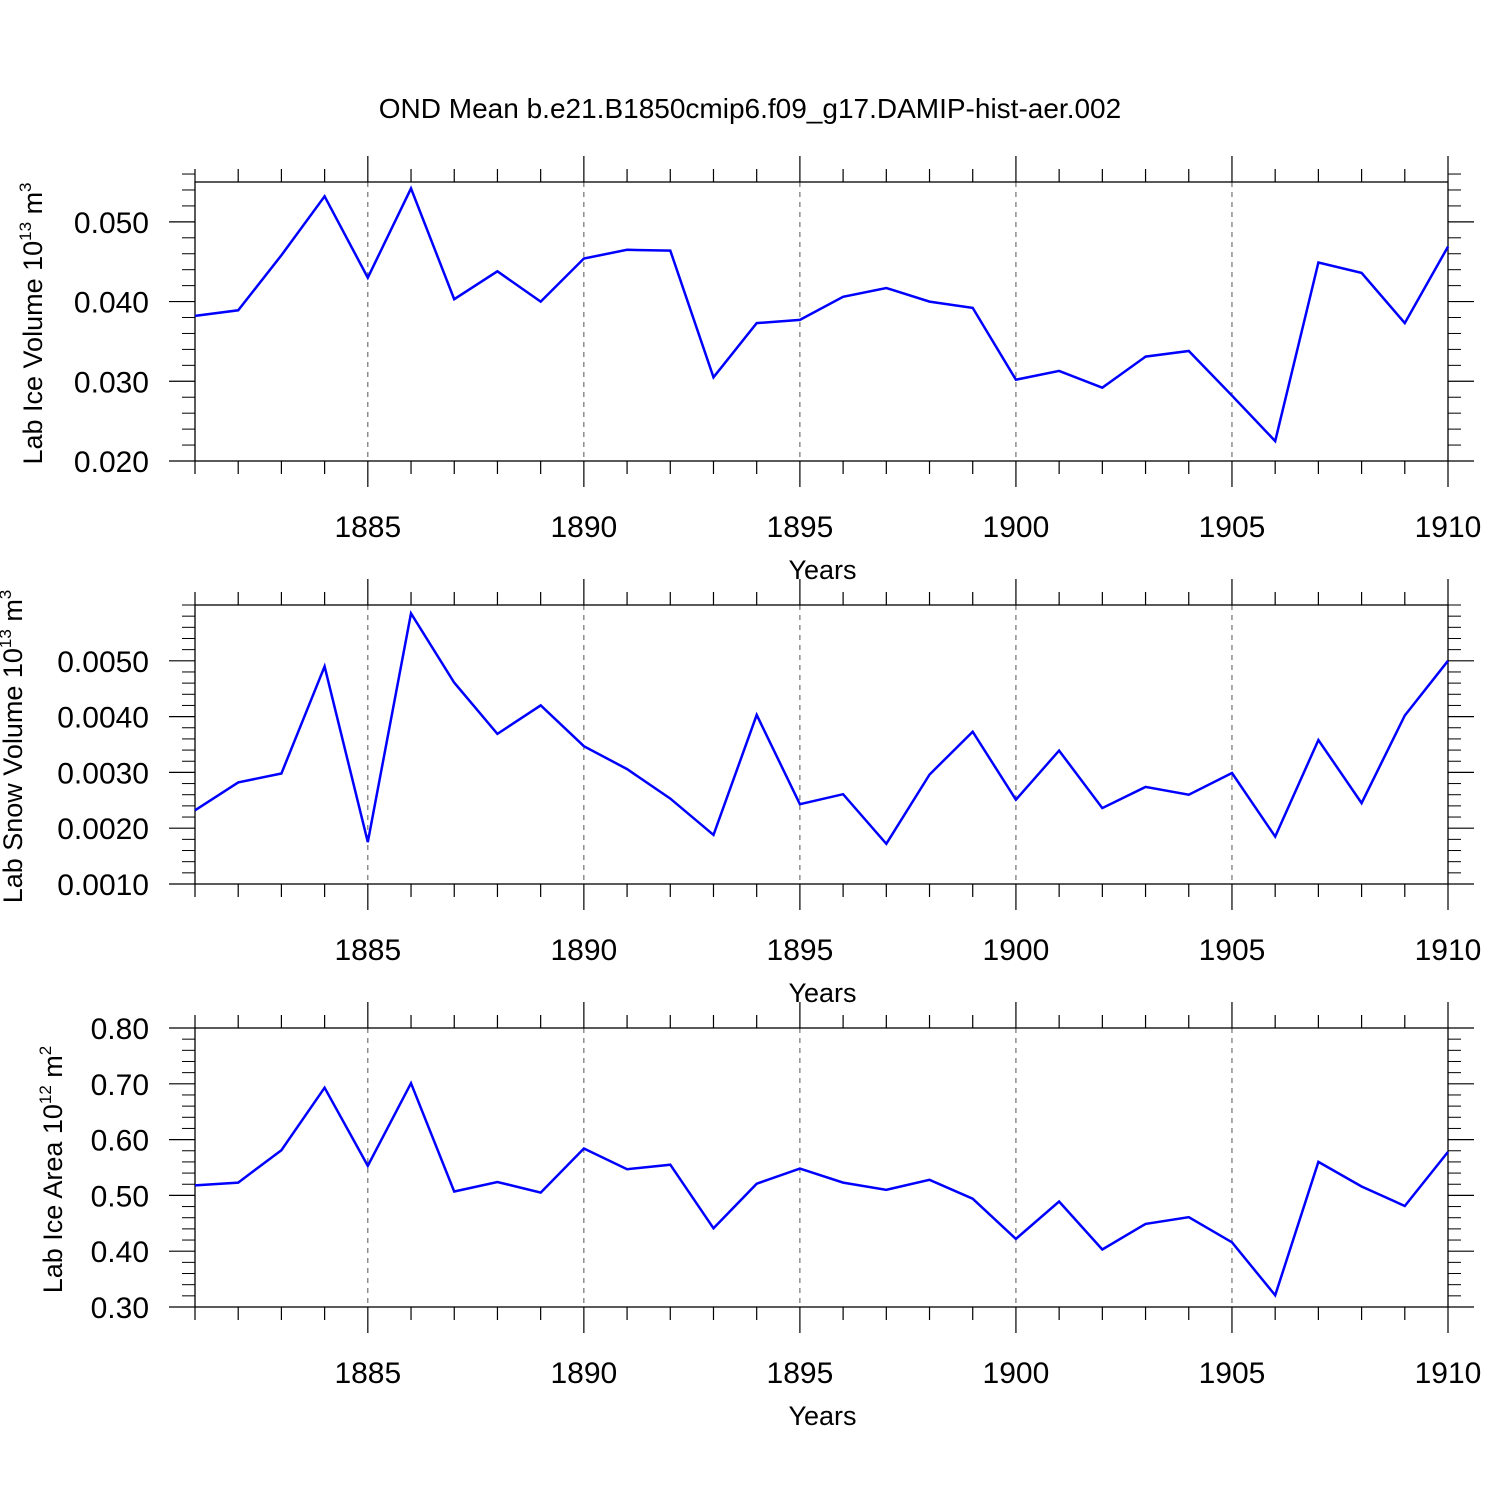 The height and width of the screenshot is (1505, 1500). Describe the element at coordinates (53, 1198) in the screenshot. I see `y-axis-title-main: Lab Ice Area 10` at that location.